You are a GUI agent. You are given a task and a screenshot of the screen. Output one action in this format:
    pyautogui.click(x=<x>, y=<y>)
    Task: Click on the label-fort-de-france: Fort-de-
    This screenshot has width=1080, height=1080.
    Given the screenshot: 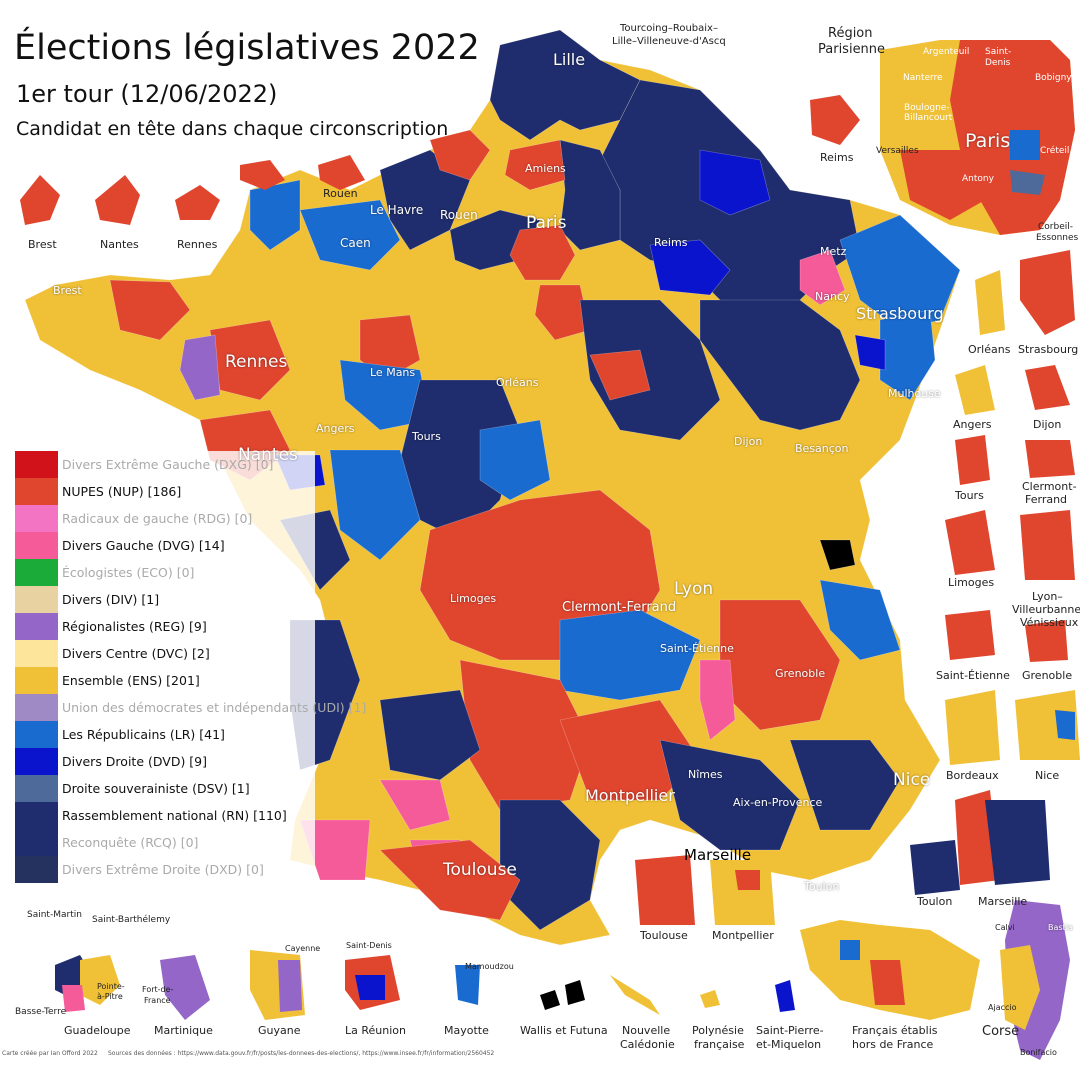 What is the action you would take?
    pyautogui.click(x=158, y=989)
    